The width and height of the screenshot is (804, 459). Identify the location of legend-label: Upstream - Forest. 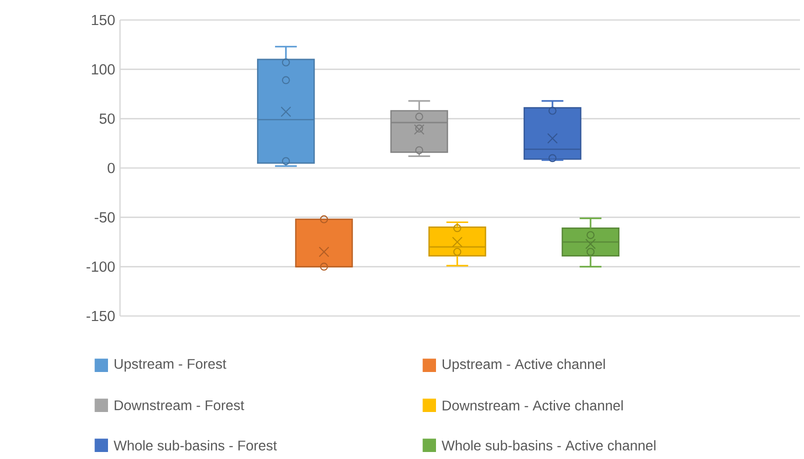
(170, 365).